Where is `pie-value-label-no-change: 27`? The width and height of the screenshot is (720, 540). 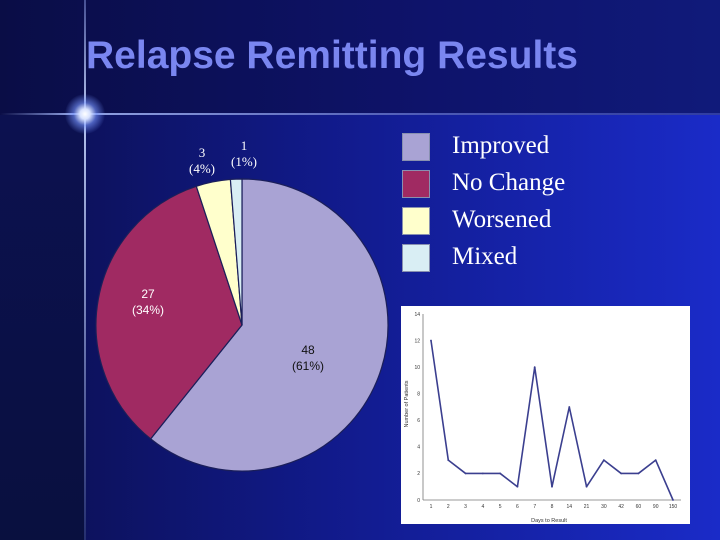
pie-value-label-no-change: 27 is located at coordinates (148, 294).